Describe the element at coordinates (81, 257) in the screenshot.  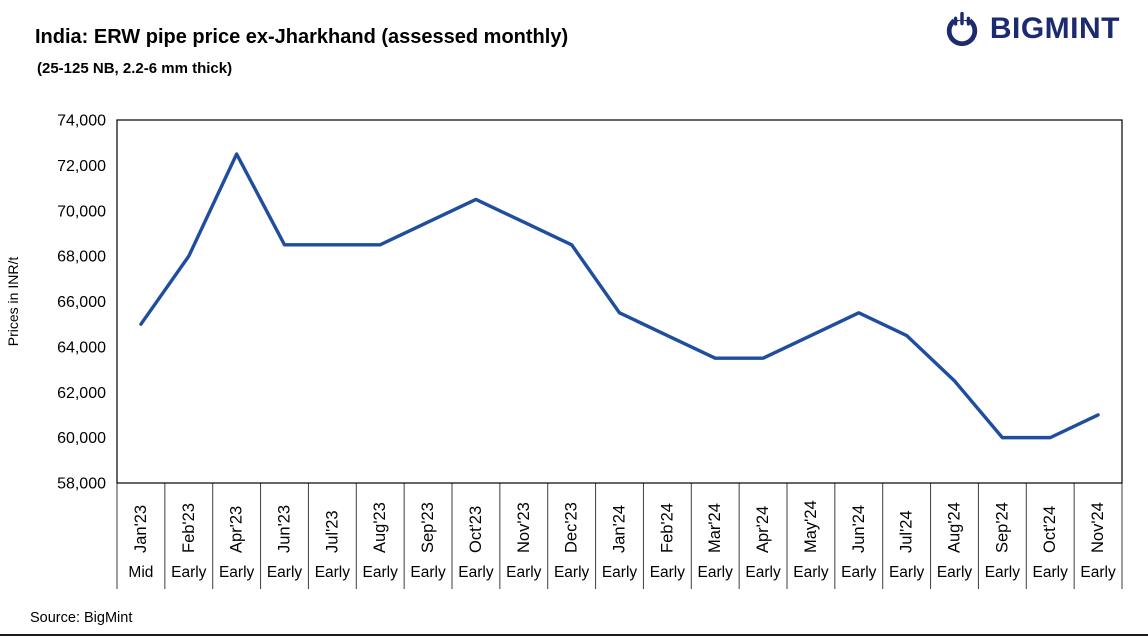
I see `y-axis-tick-label: 68,000` at that location.